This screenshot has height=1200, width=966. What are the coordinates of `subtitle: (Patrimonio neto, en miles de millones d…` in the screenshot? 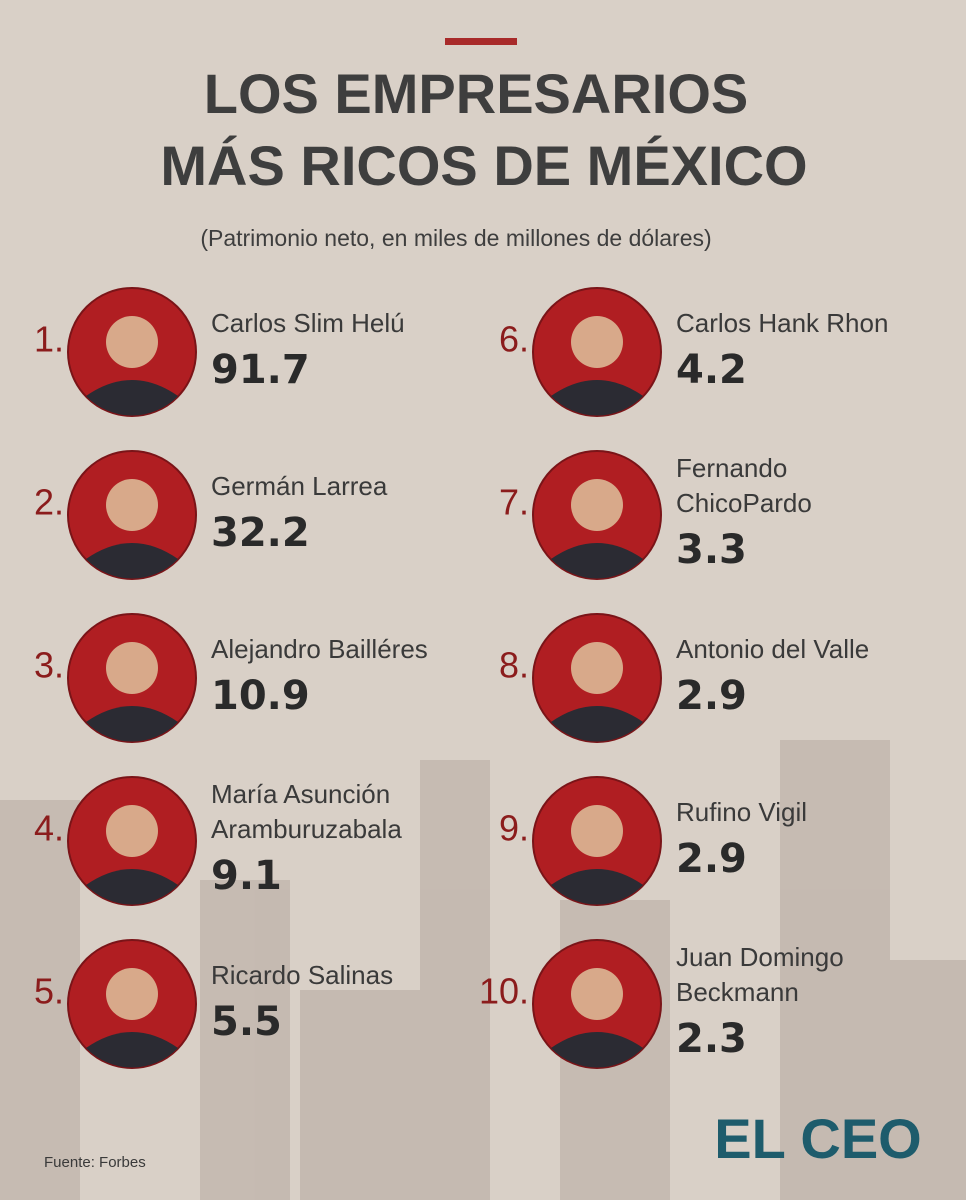 It's located at (455, 238).